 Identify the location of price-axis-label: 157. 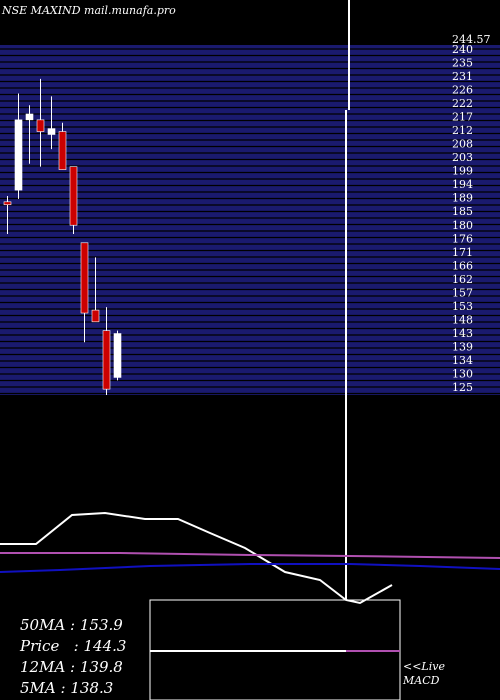
(462, 292).